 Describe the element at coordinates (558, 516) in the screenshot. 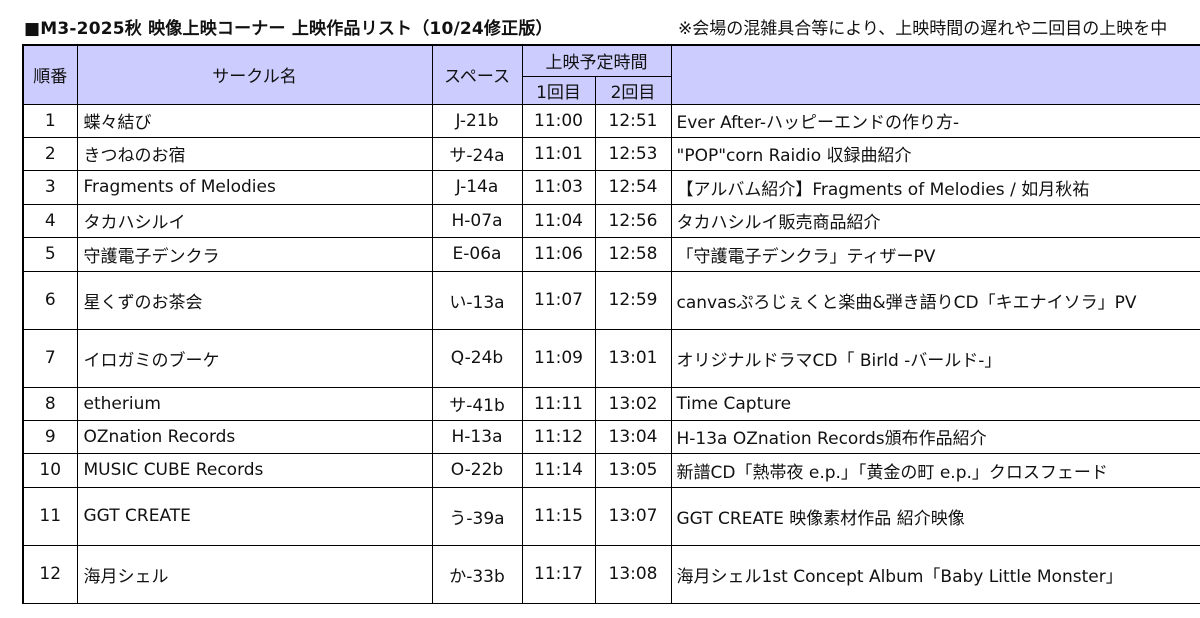

I see `cell-first-time: 11:15` at that location.